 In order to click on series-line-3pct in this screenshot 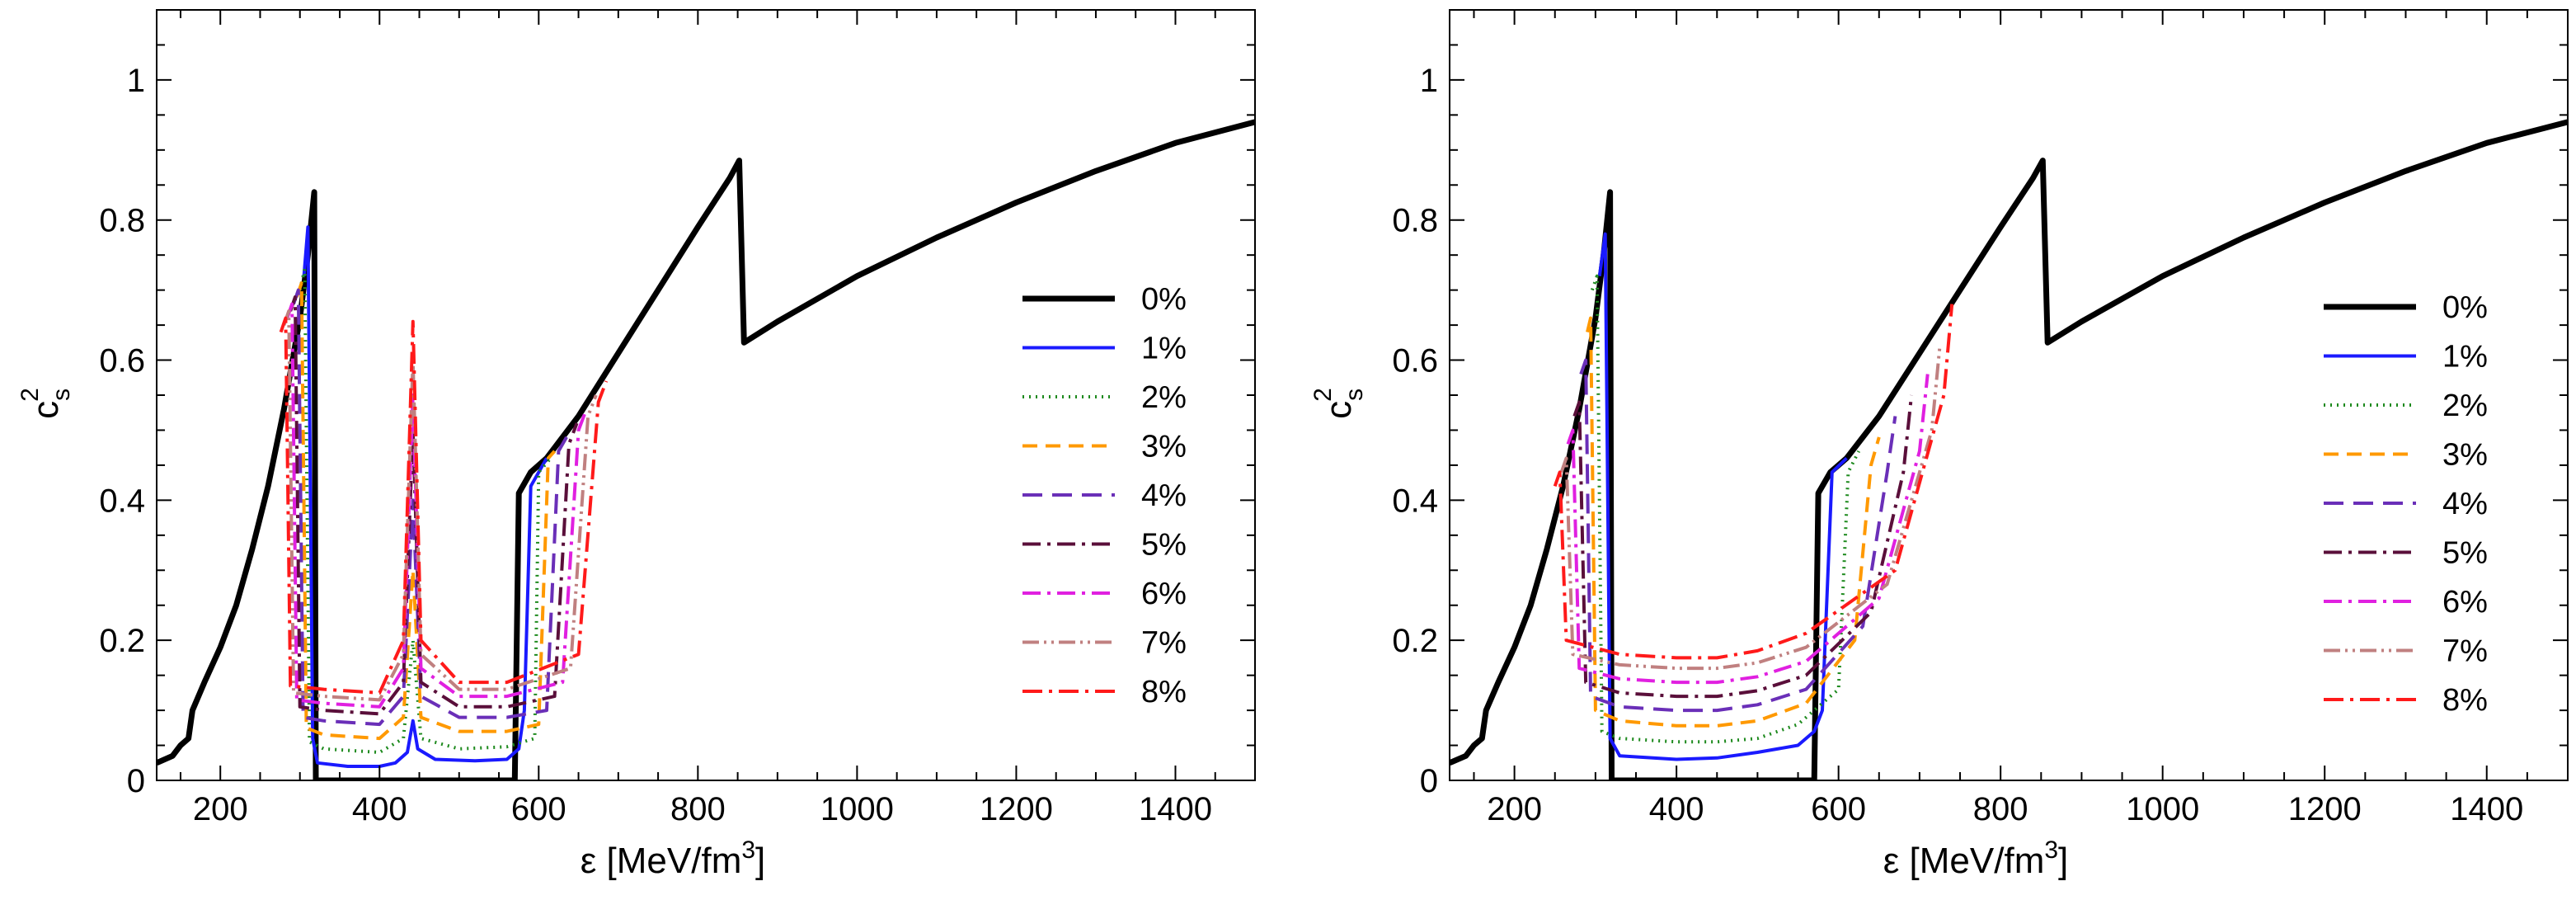, I will do `click(426, 511)`.